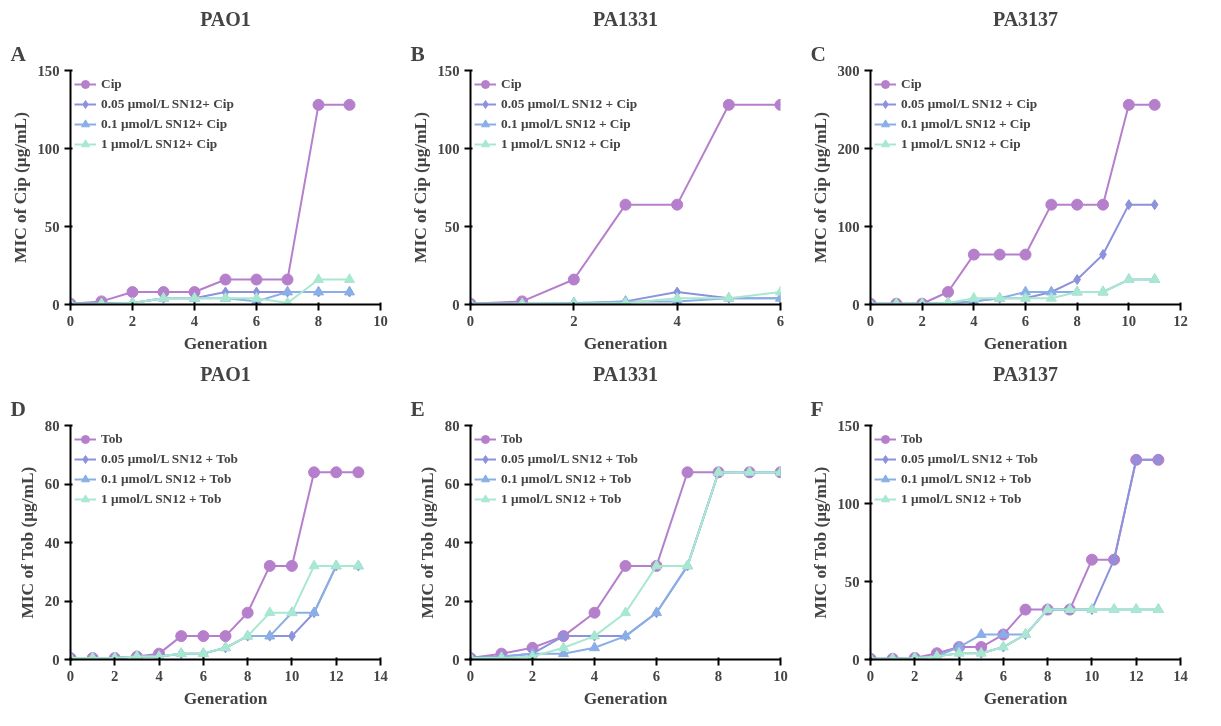 This screenshot has height=726, width=1221. What do you see at coordinates (625, 373) in the screenshot?
I see `chart-title: PA1331` at bounding box center [625, 373].